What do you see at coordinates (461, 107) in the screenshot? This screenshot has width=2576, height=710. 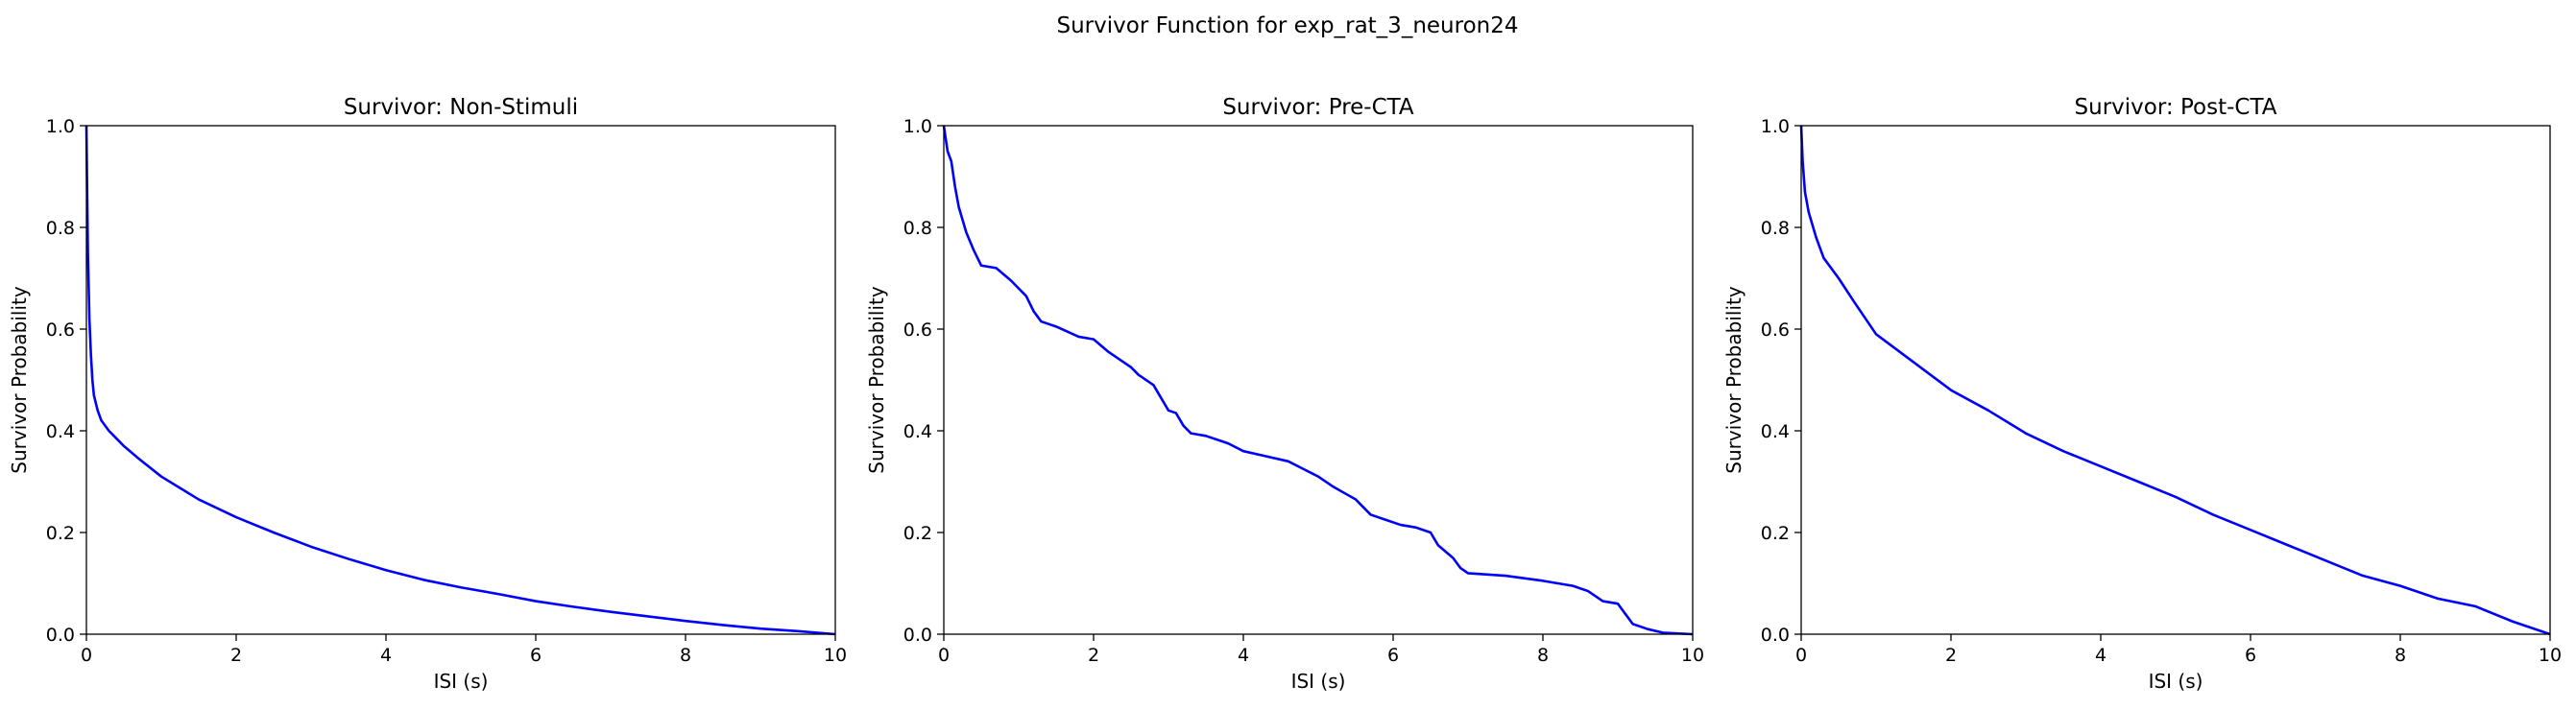 I see `chart-title: Survivor: Non-Stimuli` at bounding box center [461, 107].